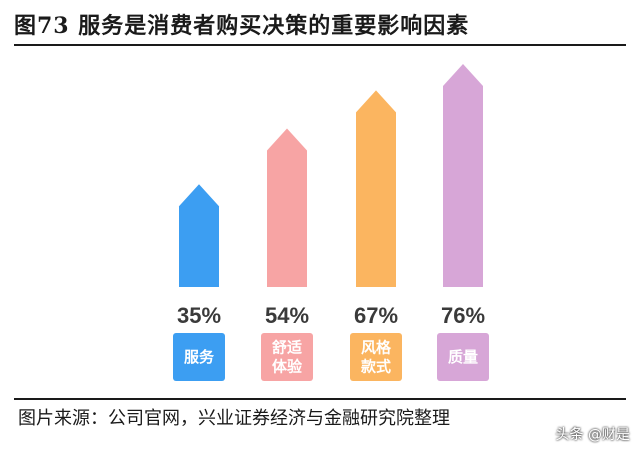 The image size is (640, 452). Describe the element at coordinates (242, 26) in the screenshot. I see `page-title: 图73 服务是消费者购买决策的重要影响因素` at that location.